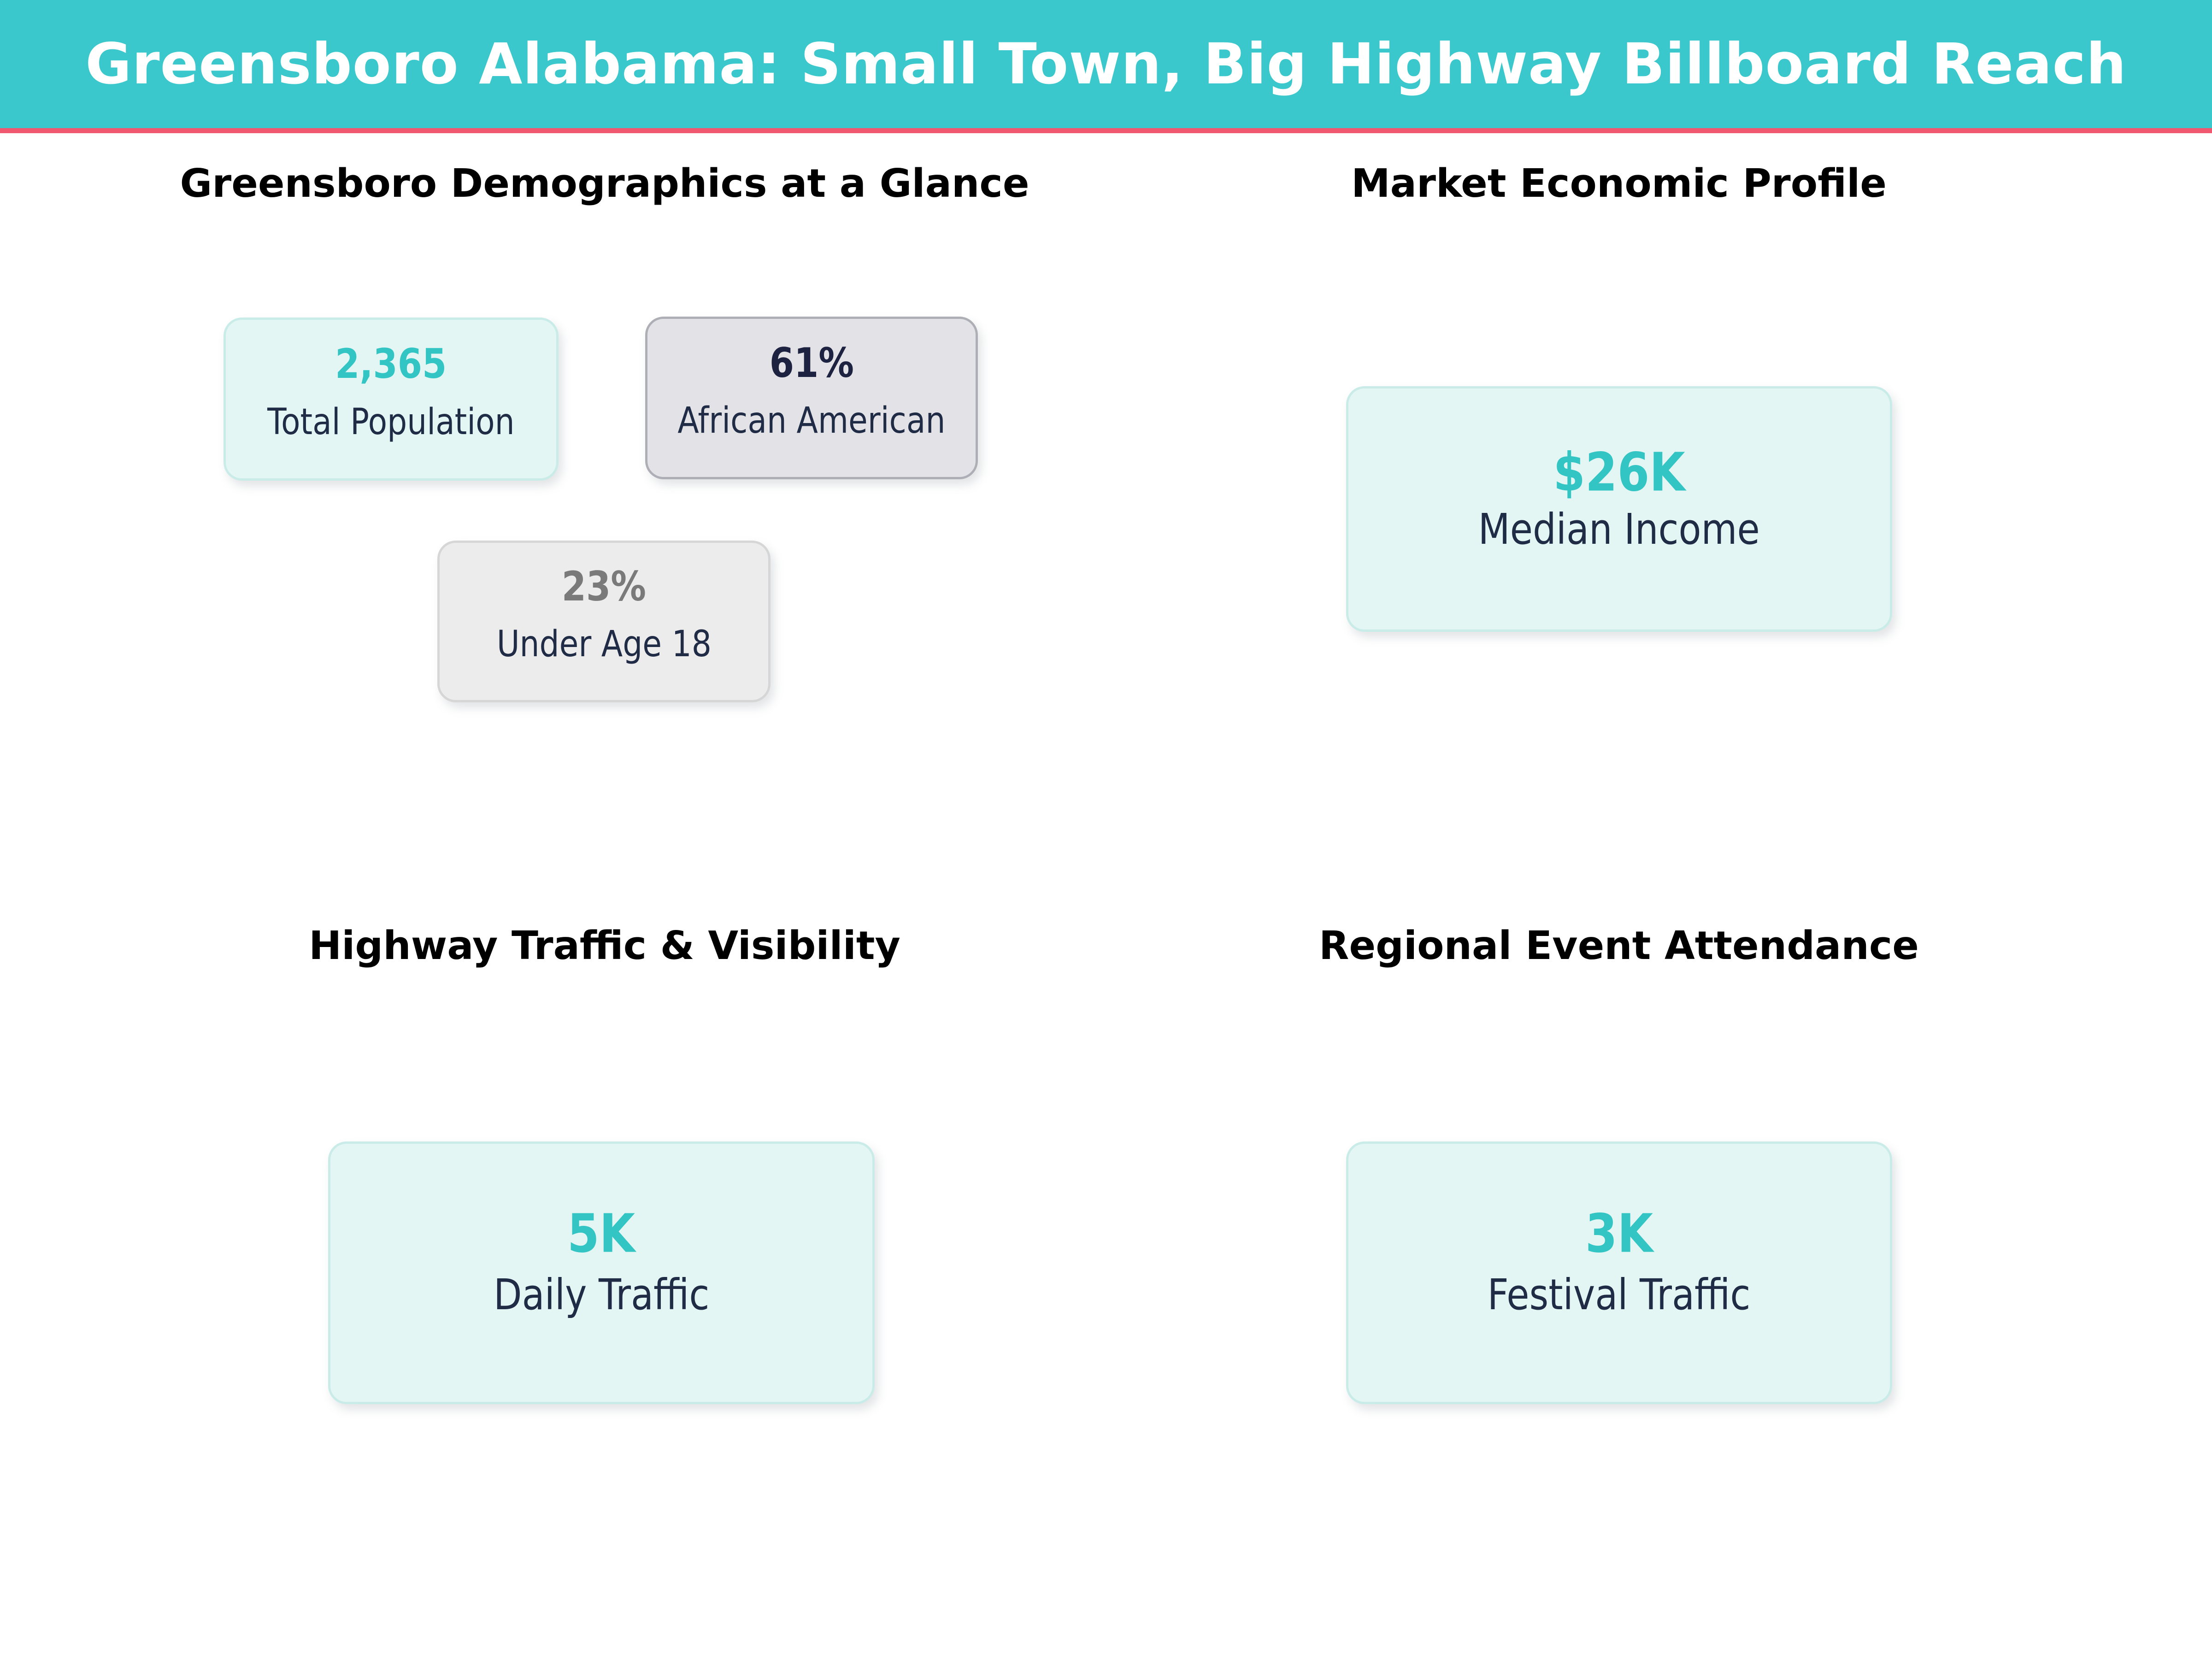 The width and height of the screenshot is (2212, 1659). I want to click on stat-value-festival-traffic: 3K, so click(1619, 1234).